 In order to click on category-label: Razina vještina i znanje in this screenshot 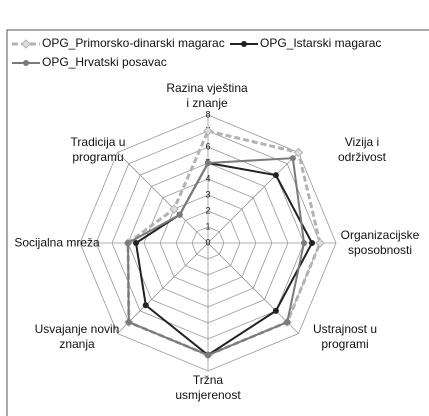, I will do `click(207, 95)`.